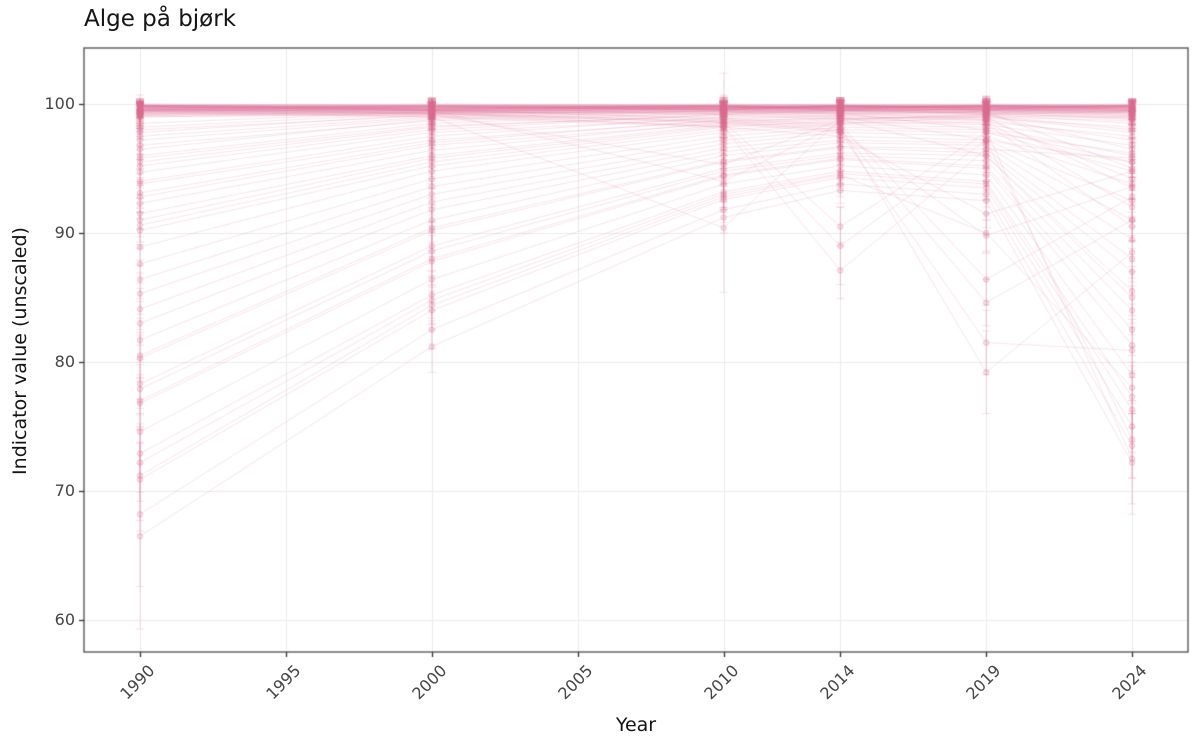  Describe the element at coordinates (64, 233) in the screenshot. I see `y-tick-label: 90` at that location.